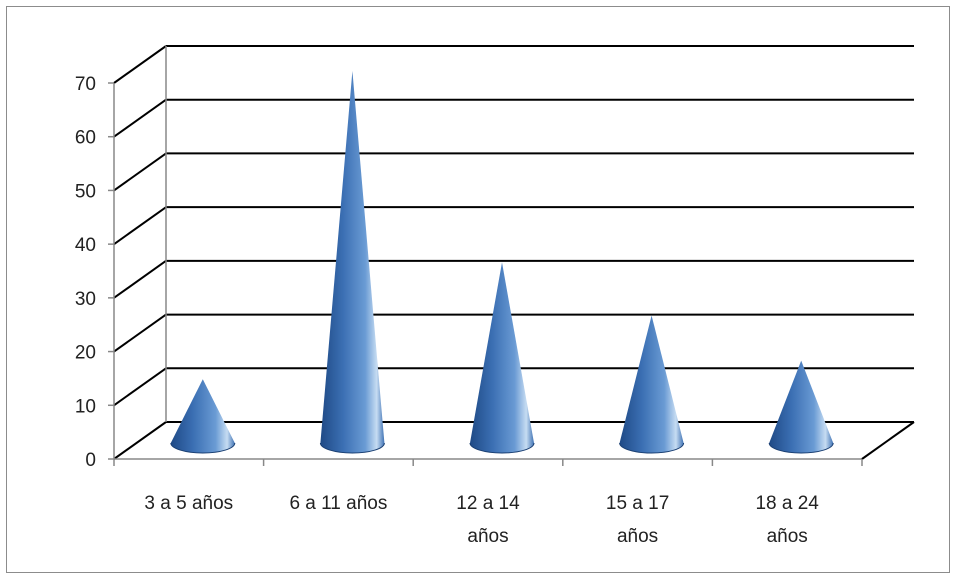 This screenshot has width=956, height=579. Describe the element at coordinates (90, 460) in the screenshot. I see `y-tick-label: 0` at that location.